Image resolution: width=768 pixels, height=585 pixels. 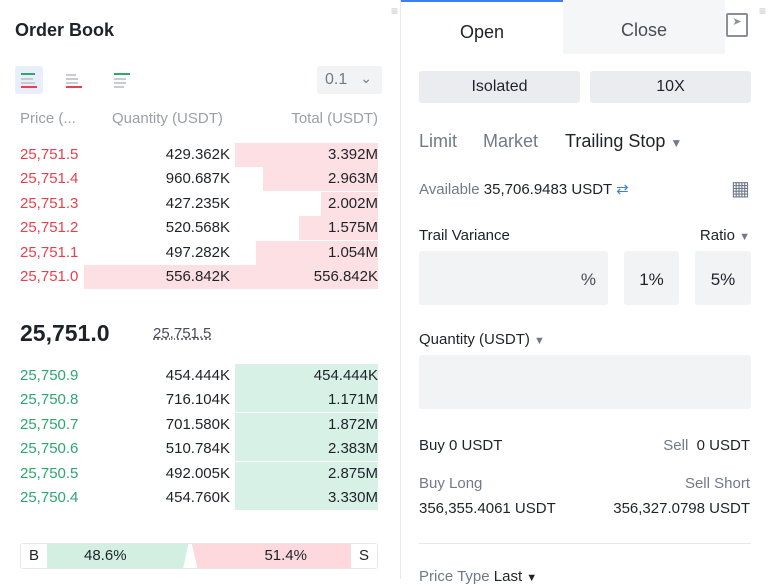 I want to click on preset-5-percent-button: 5%, so click(x=723, y=278).